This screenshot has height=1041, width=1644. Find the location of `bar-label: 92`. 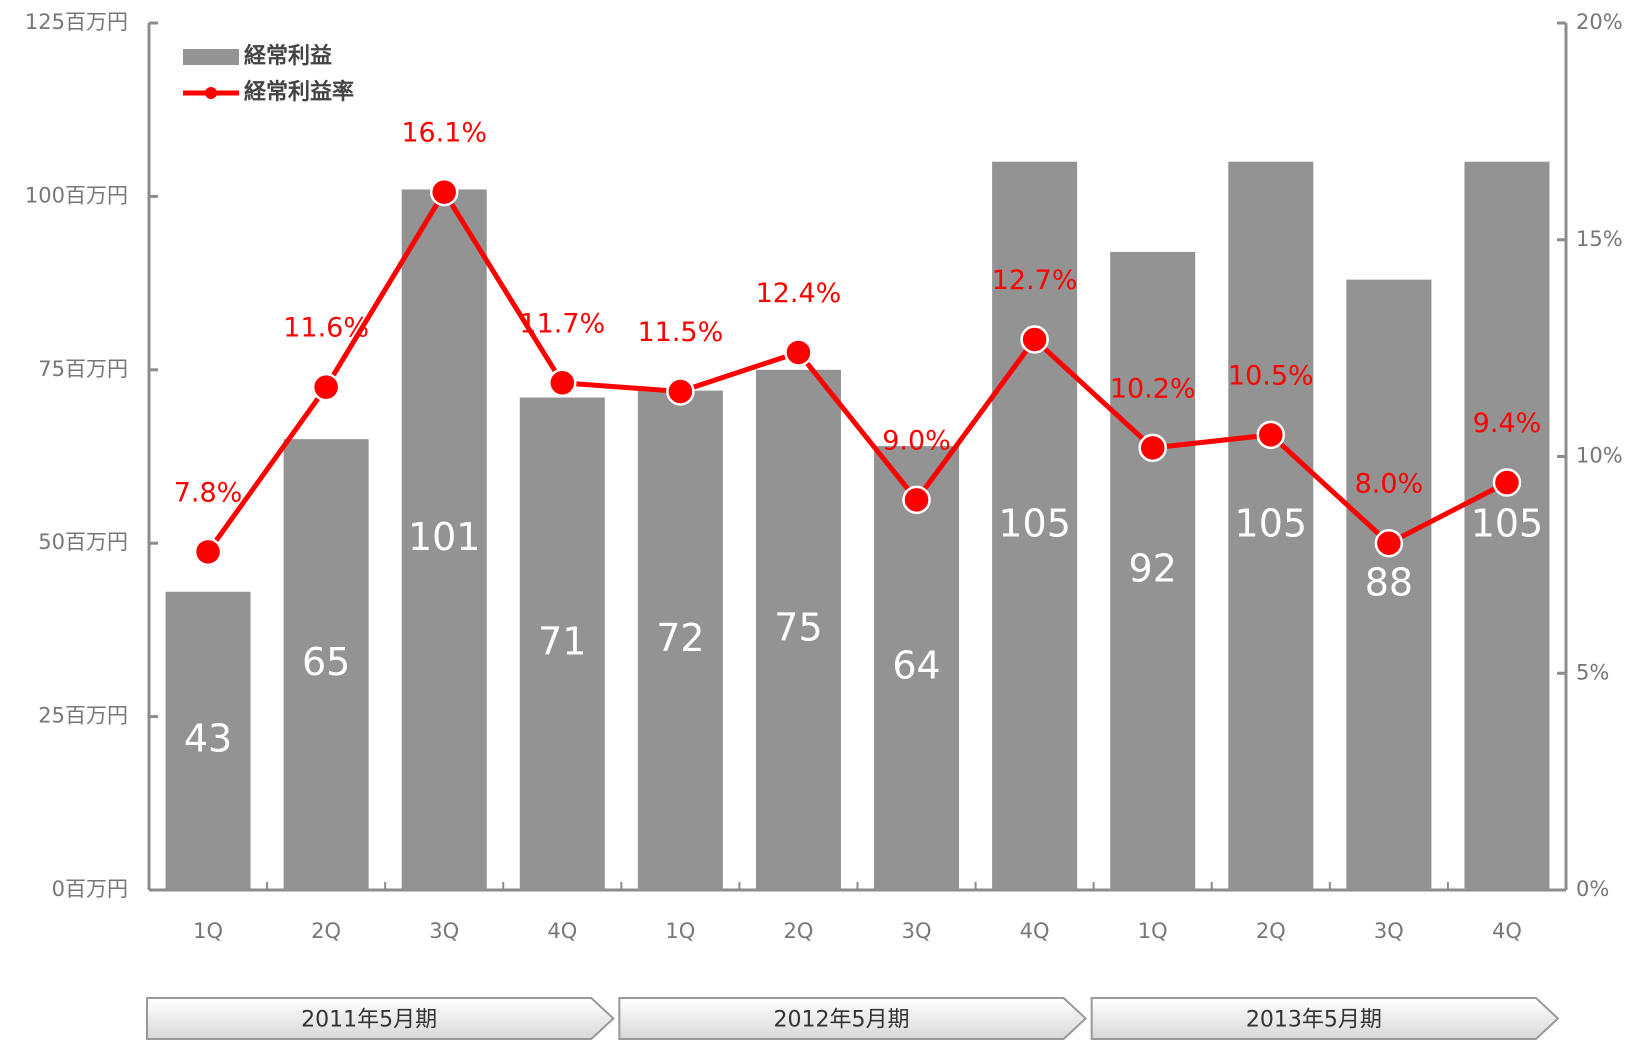

bar-label: 92 is located at coordinates (1153, 568).